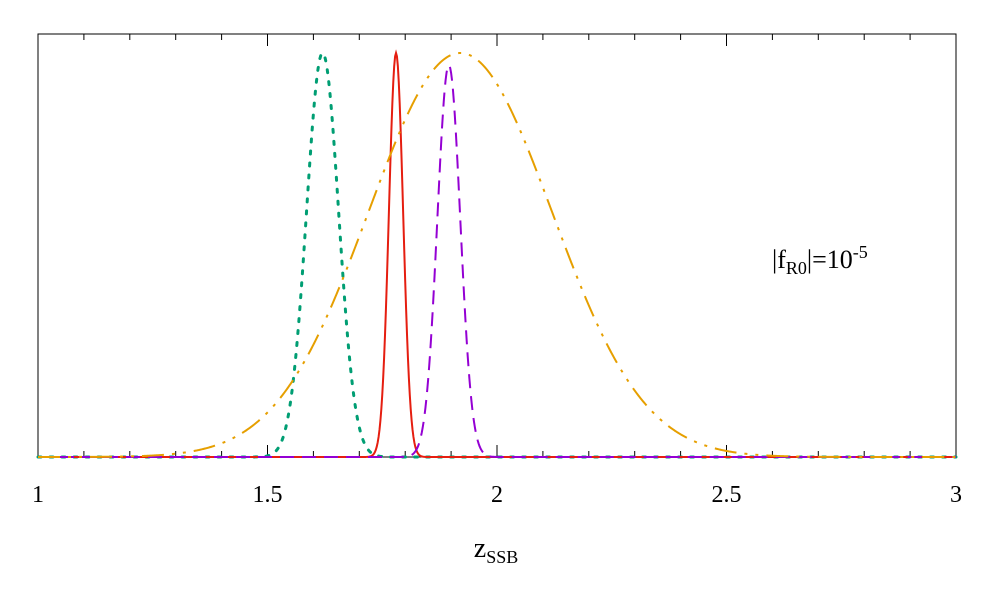  I want to click on x-tick-label: 2, so click(497, 495).